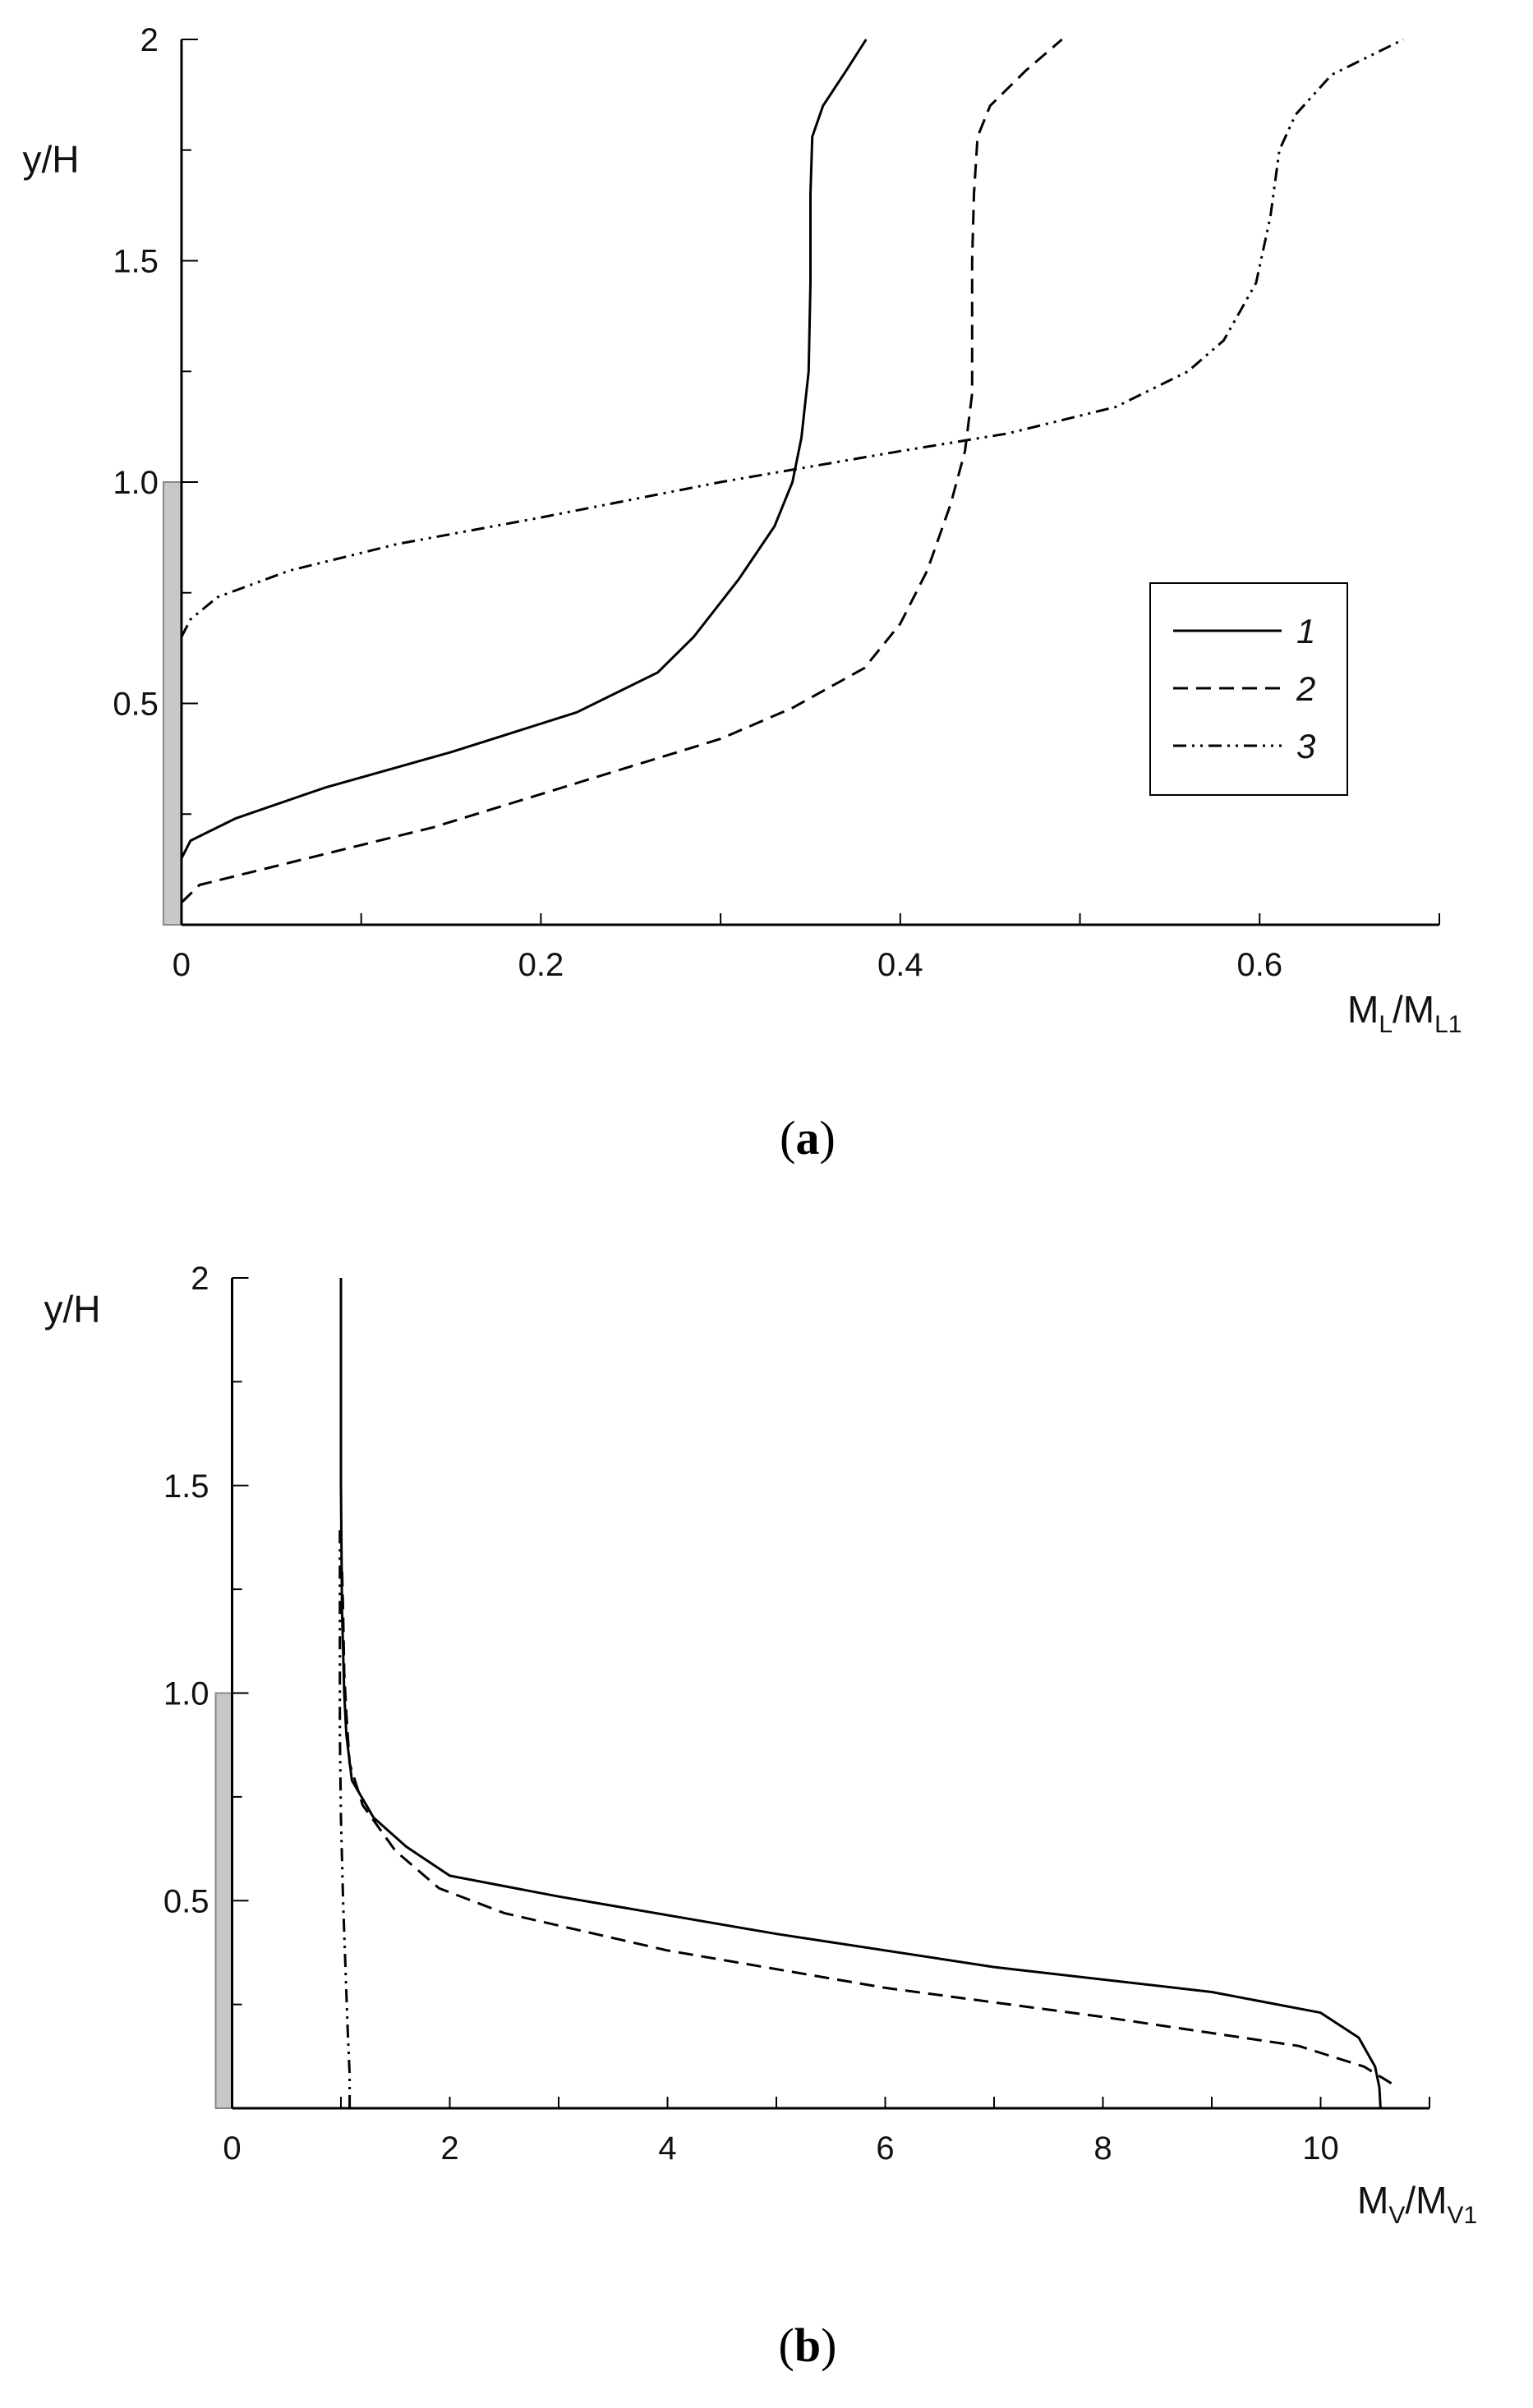  What do you see at coordinates (345, 1817) in the screenshot?
I see `series-3-line` at bounding box center [345, 1817].